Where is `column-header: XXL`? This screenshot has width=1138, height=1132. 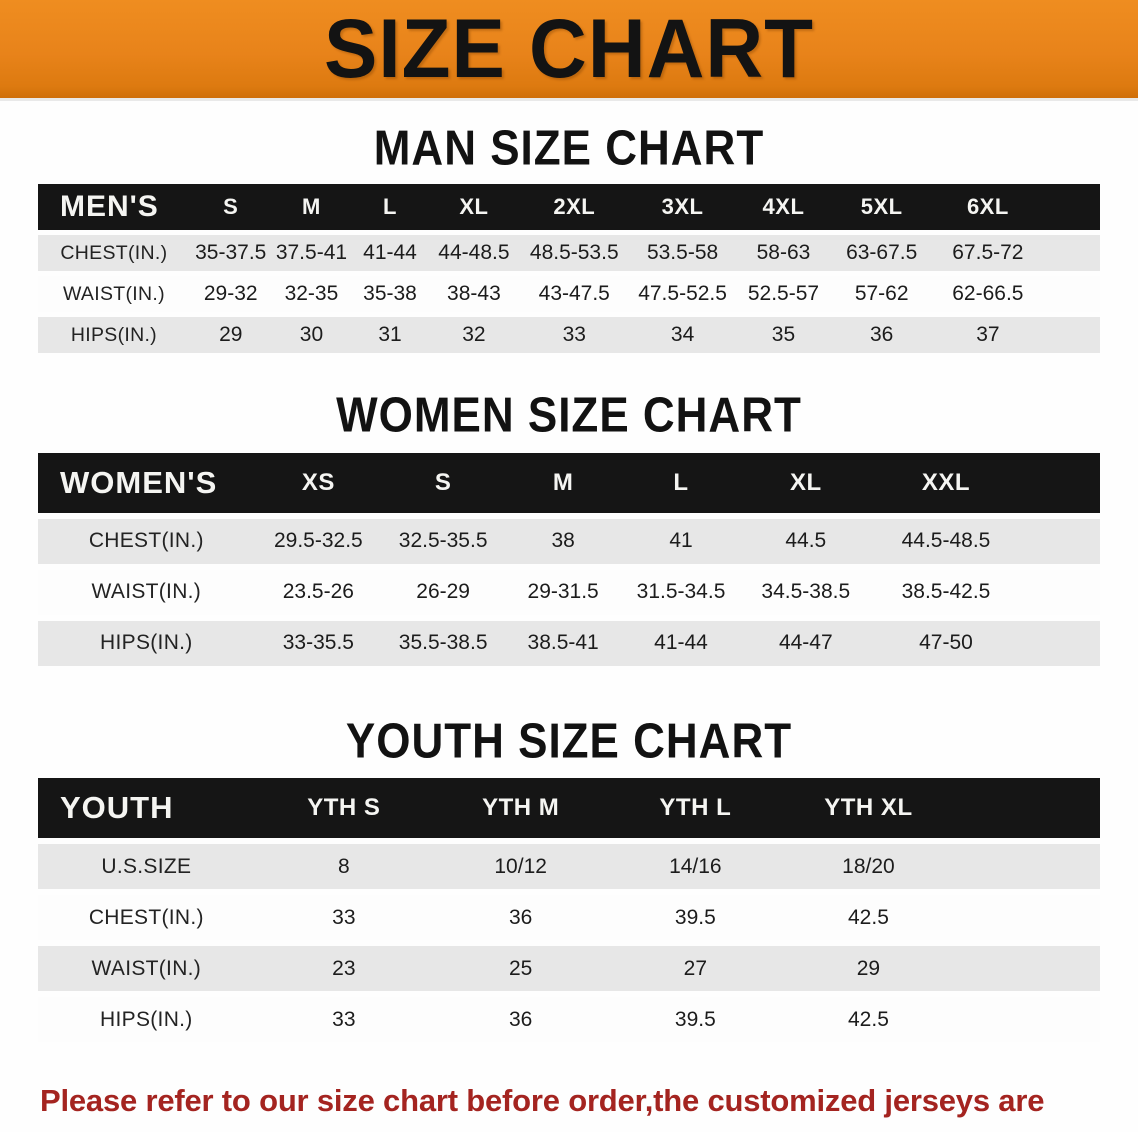
column-header: XXL is located at coordinates (946, 482).